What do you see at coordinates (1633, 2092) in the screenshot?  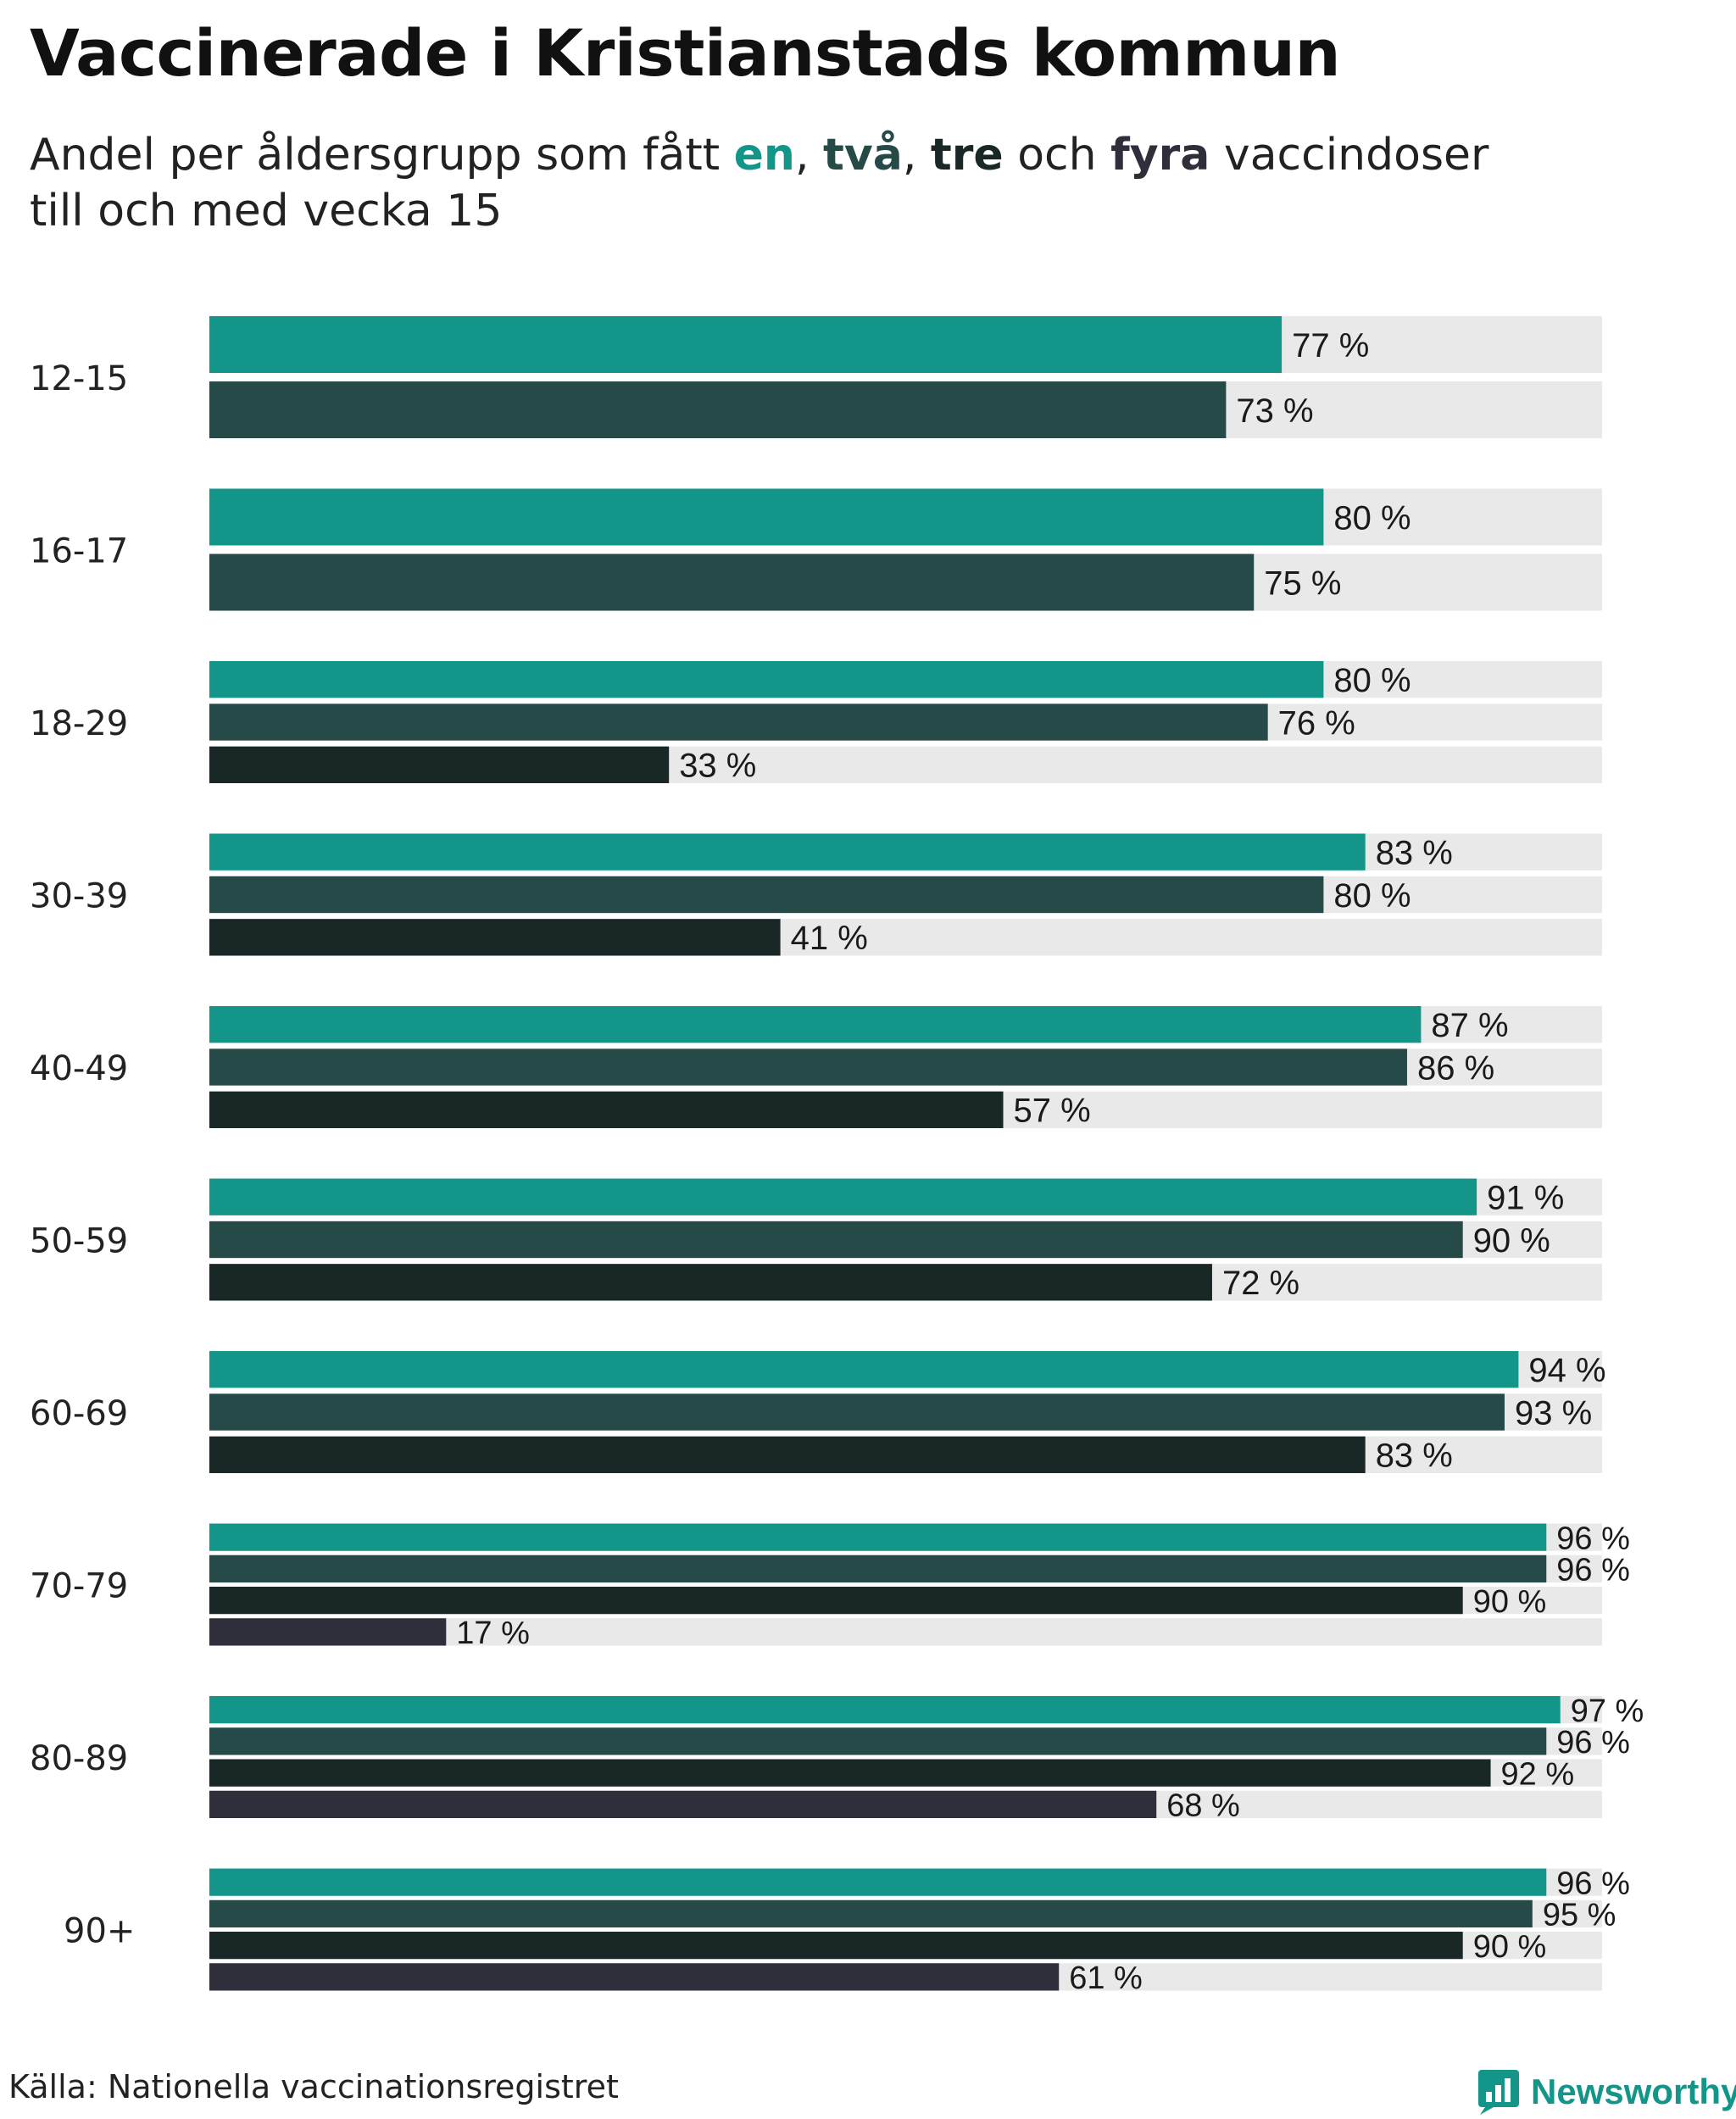 I see `brand-name: Newsworthy` at bounding box center [1633, 2092].